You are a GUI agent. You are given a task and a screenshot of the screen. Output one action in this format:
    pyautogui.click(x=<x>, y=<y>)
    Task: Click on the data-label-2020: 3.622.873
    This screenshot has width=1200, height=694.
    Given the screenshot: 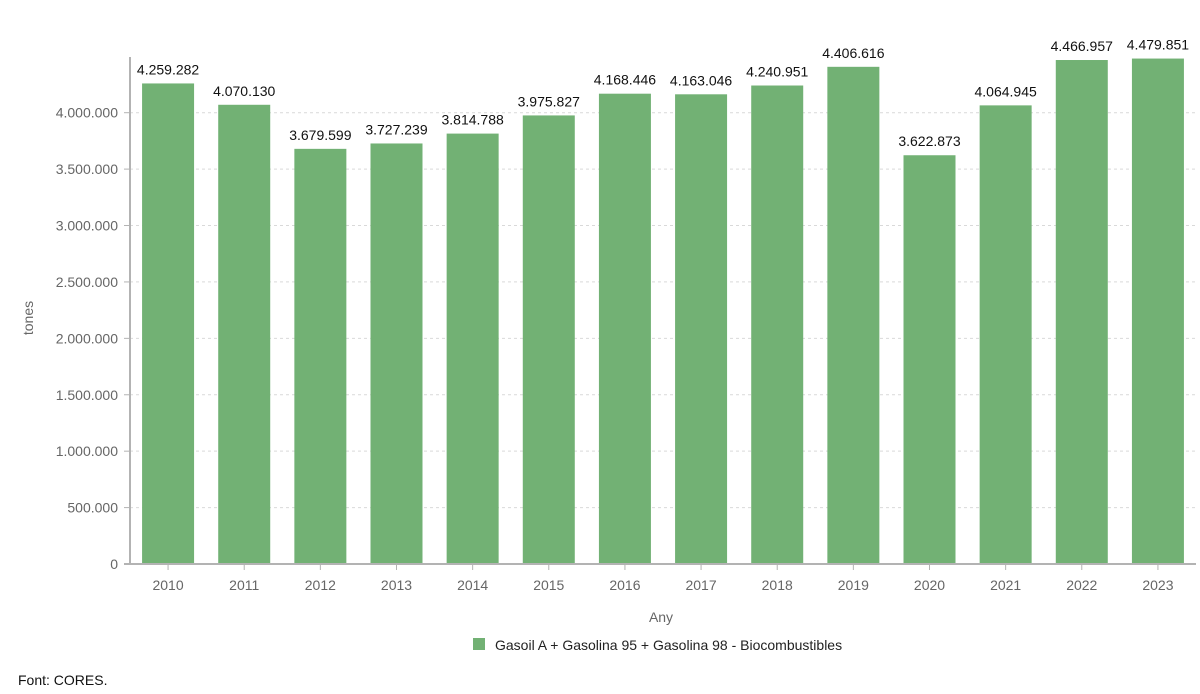 What is the action you would take?
    pyautogui.click(x=929, y=141)
    